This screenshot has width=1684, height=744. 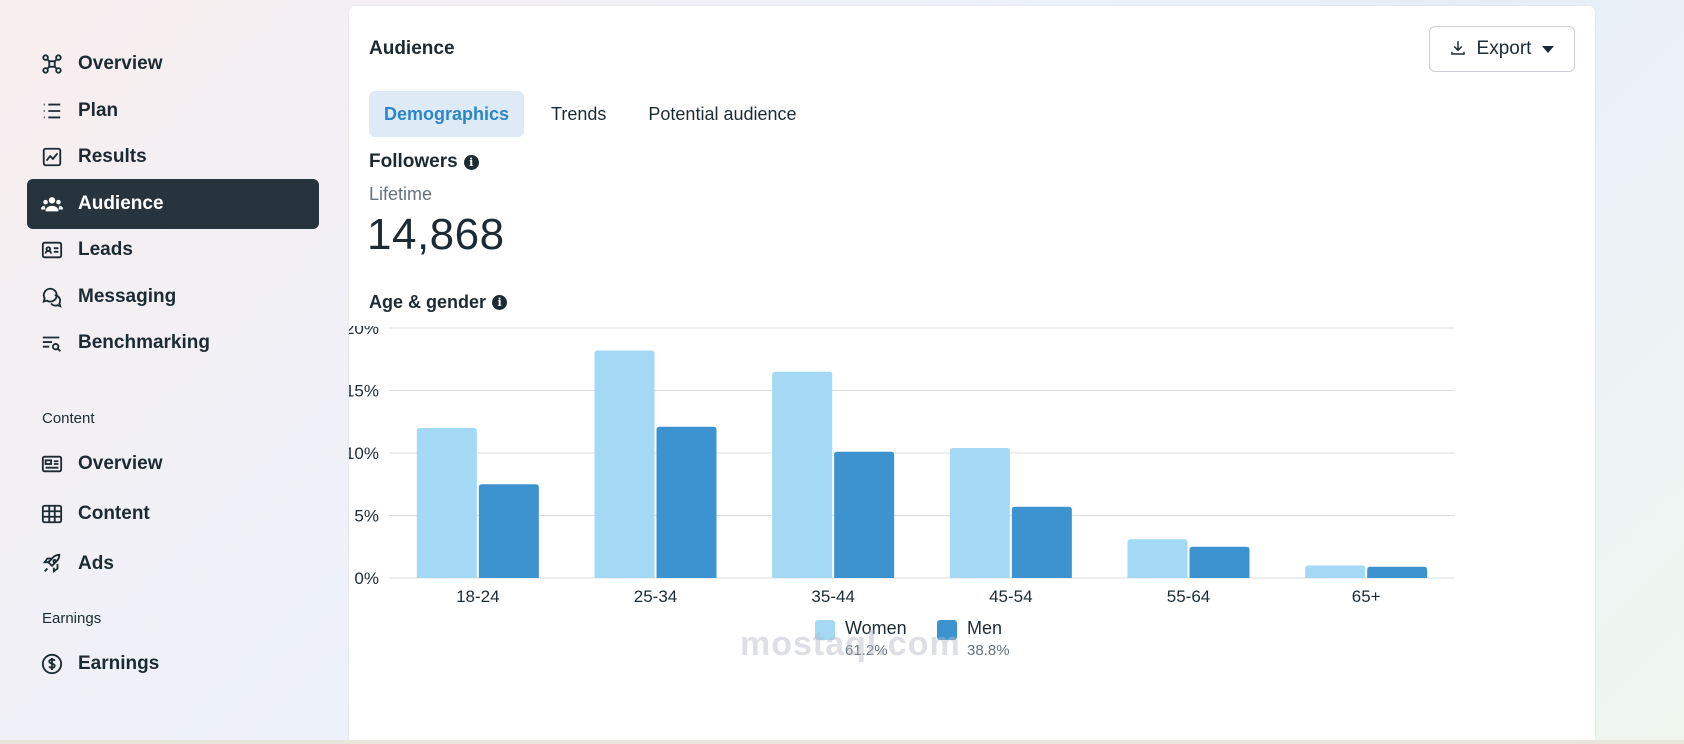 I want to click on legend-women: Women 61.2%, so click(x=861, y=638).